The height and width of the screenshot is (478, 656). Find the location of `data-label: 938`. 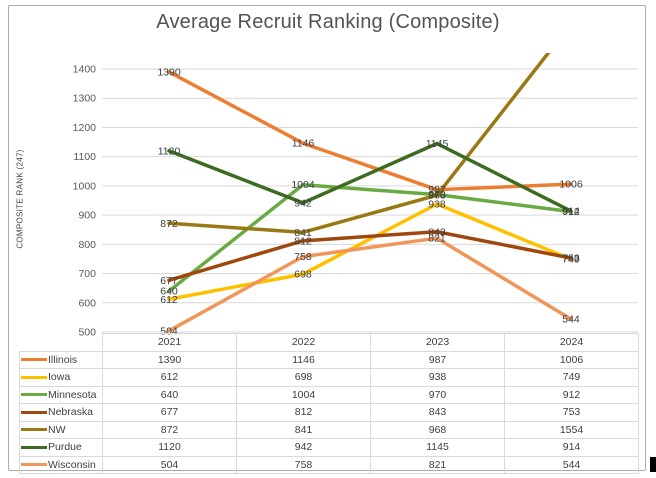

data-label: 938 is located at coordinates (437, 205).